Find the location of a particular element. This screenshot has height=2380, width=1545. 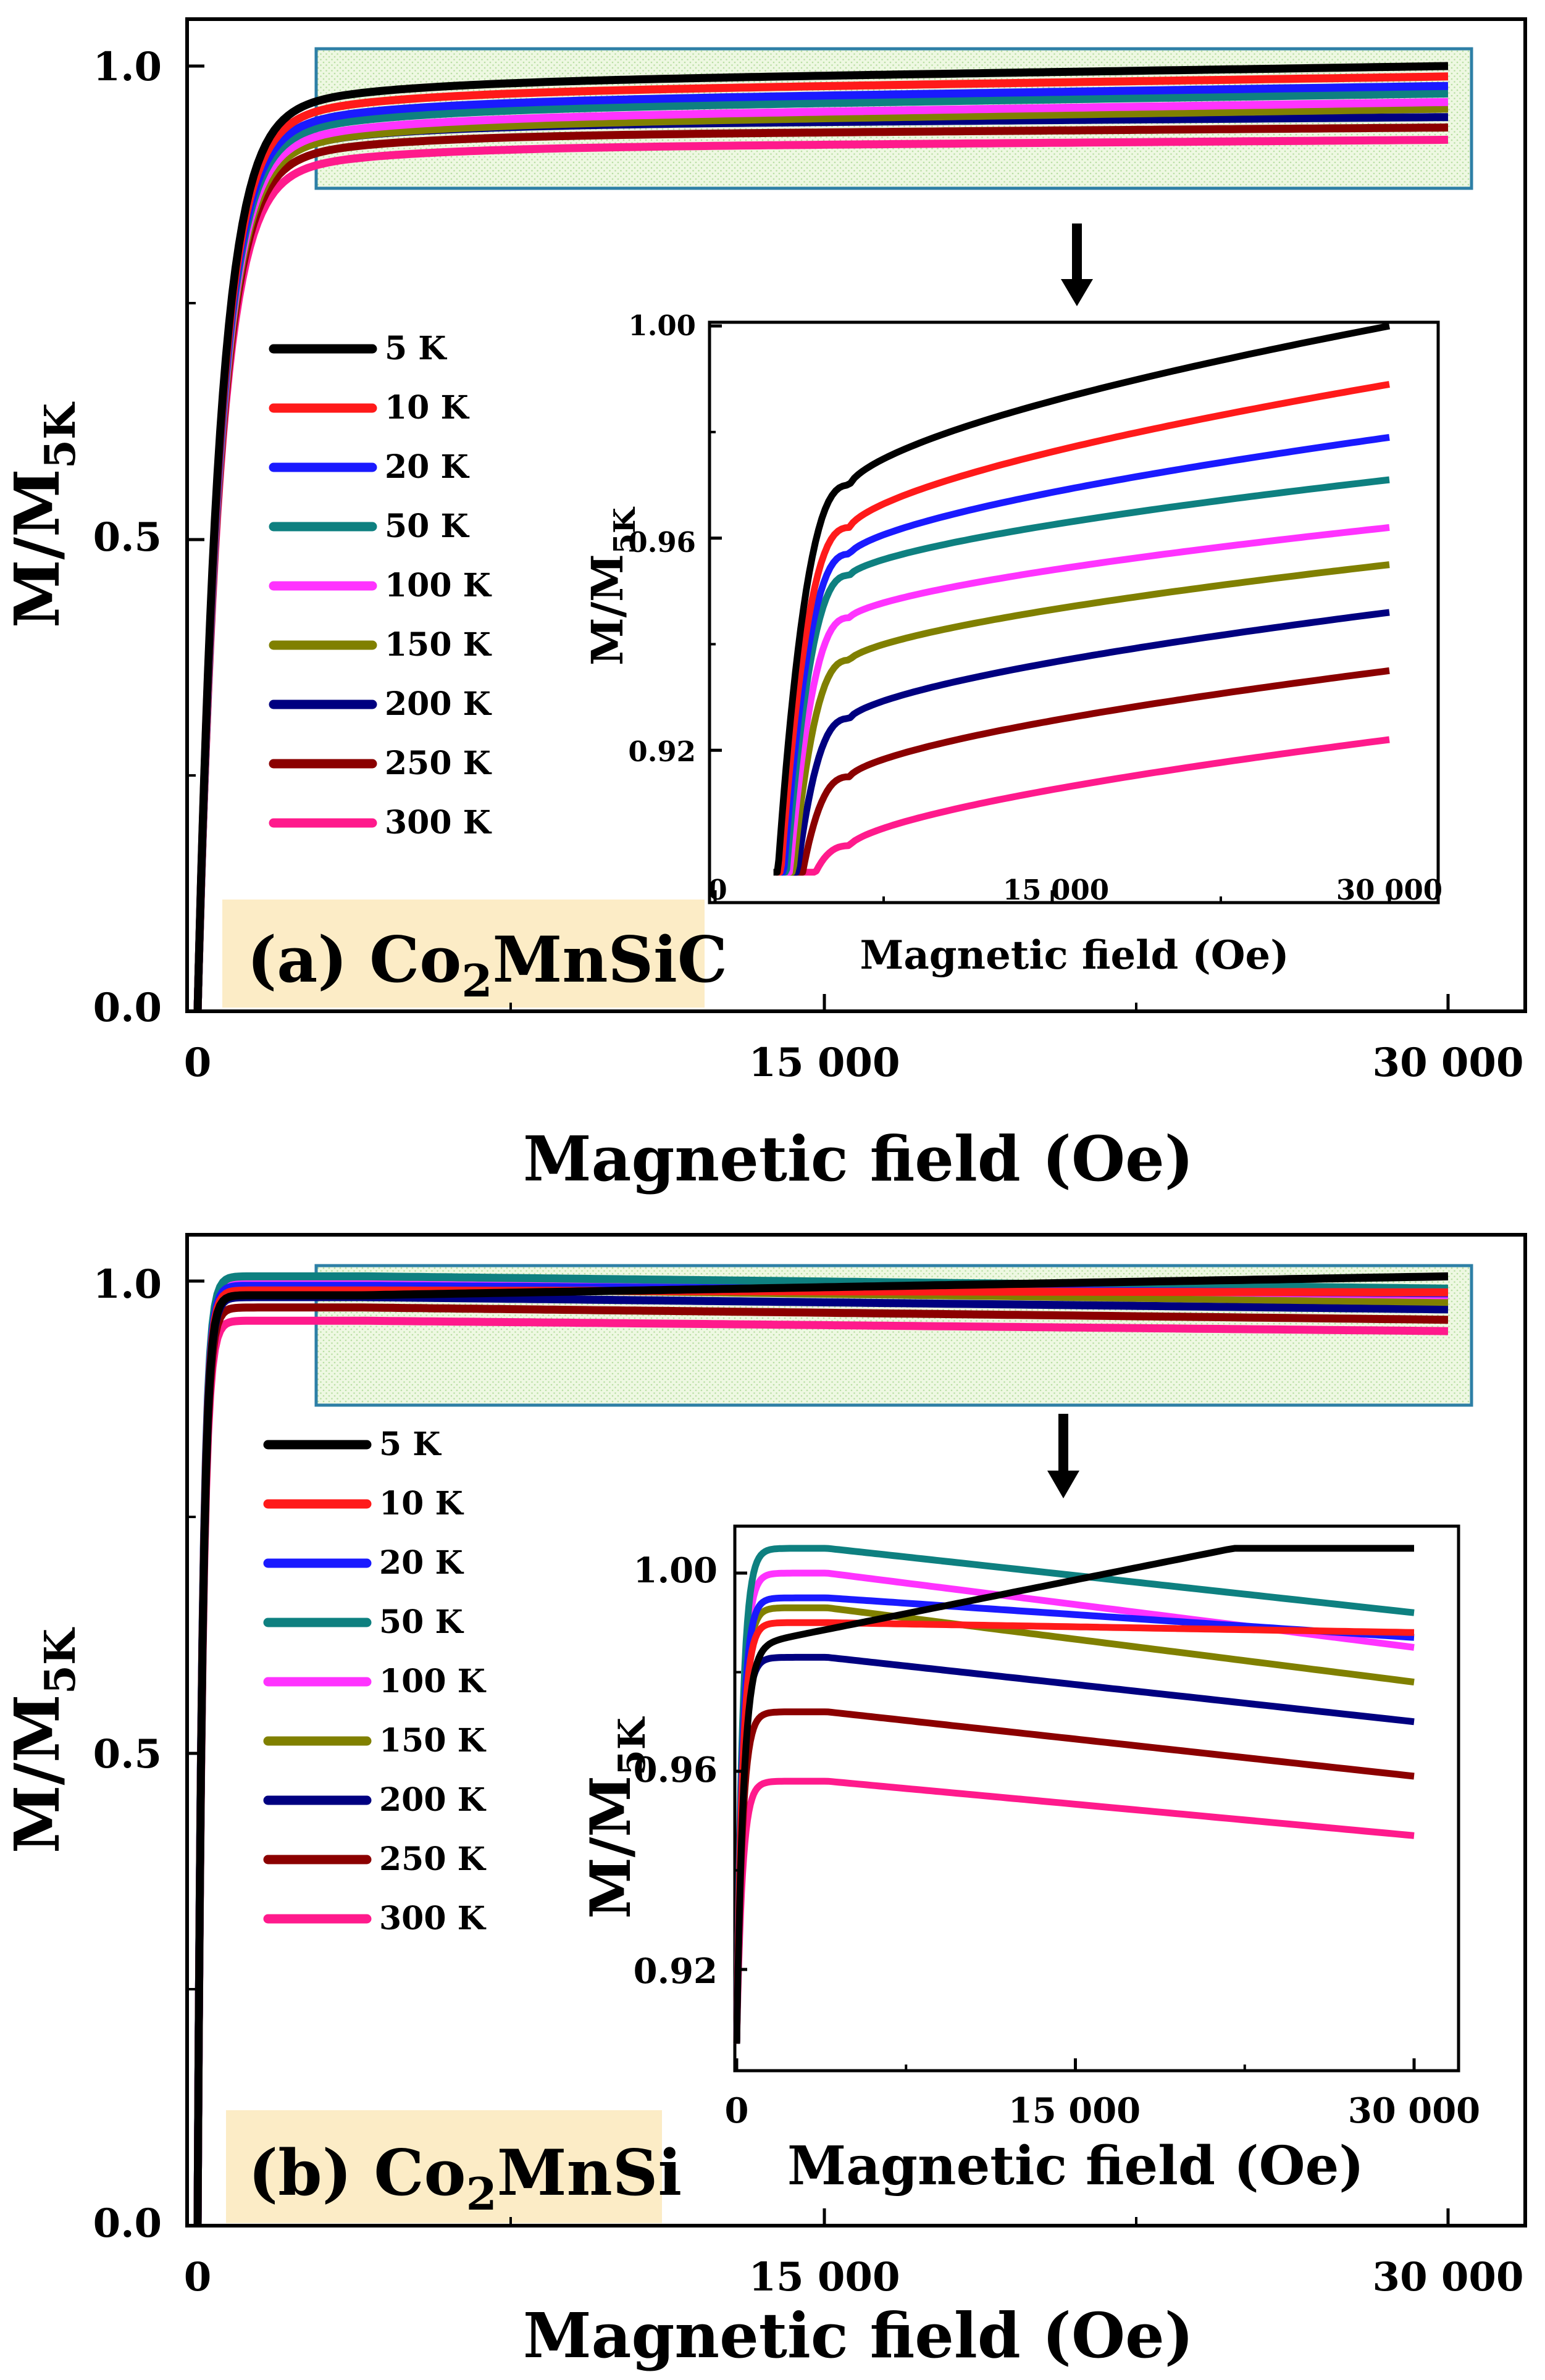

panel-b-inset-xtick-0: 0 is located at coordinates (737, 2110).